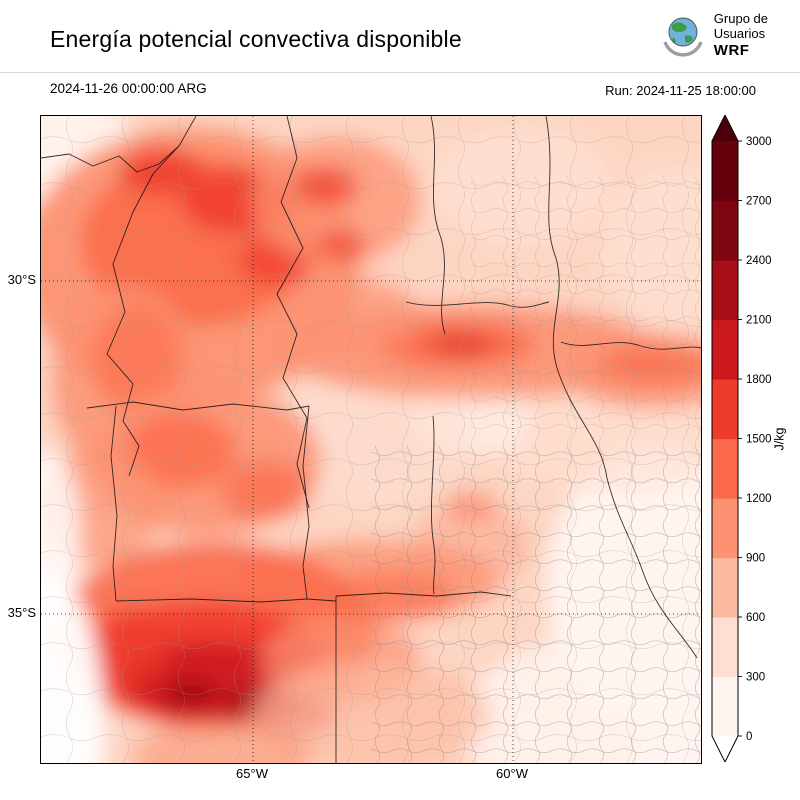 The width and height of the screenshot is (800, 800). Describe the element at coordinates (759, 440) in the screenshot. I see `colorbar-tick-label: 1500` at that location.